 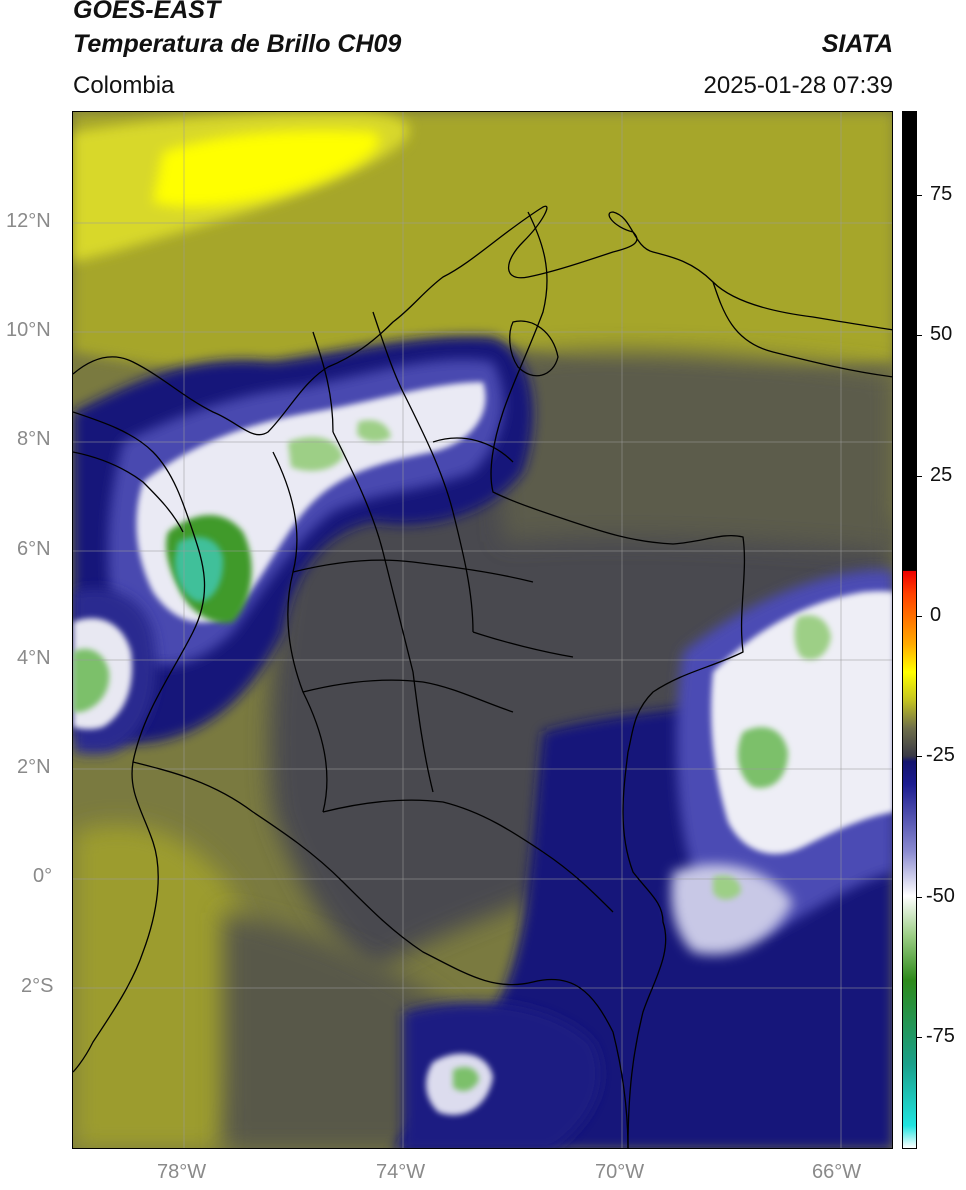 I want to click on colorbar, so click(x=909, y=630).